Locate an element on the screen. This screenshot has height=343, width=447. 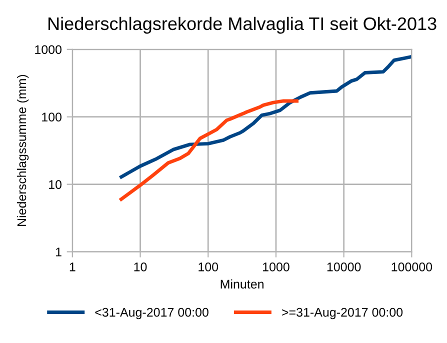
x-tick-label: 100000 is located at coordinates (412, 267).